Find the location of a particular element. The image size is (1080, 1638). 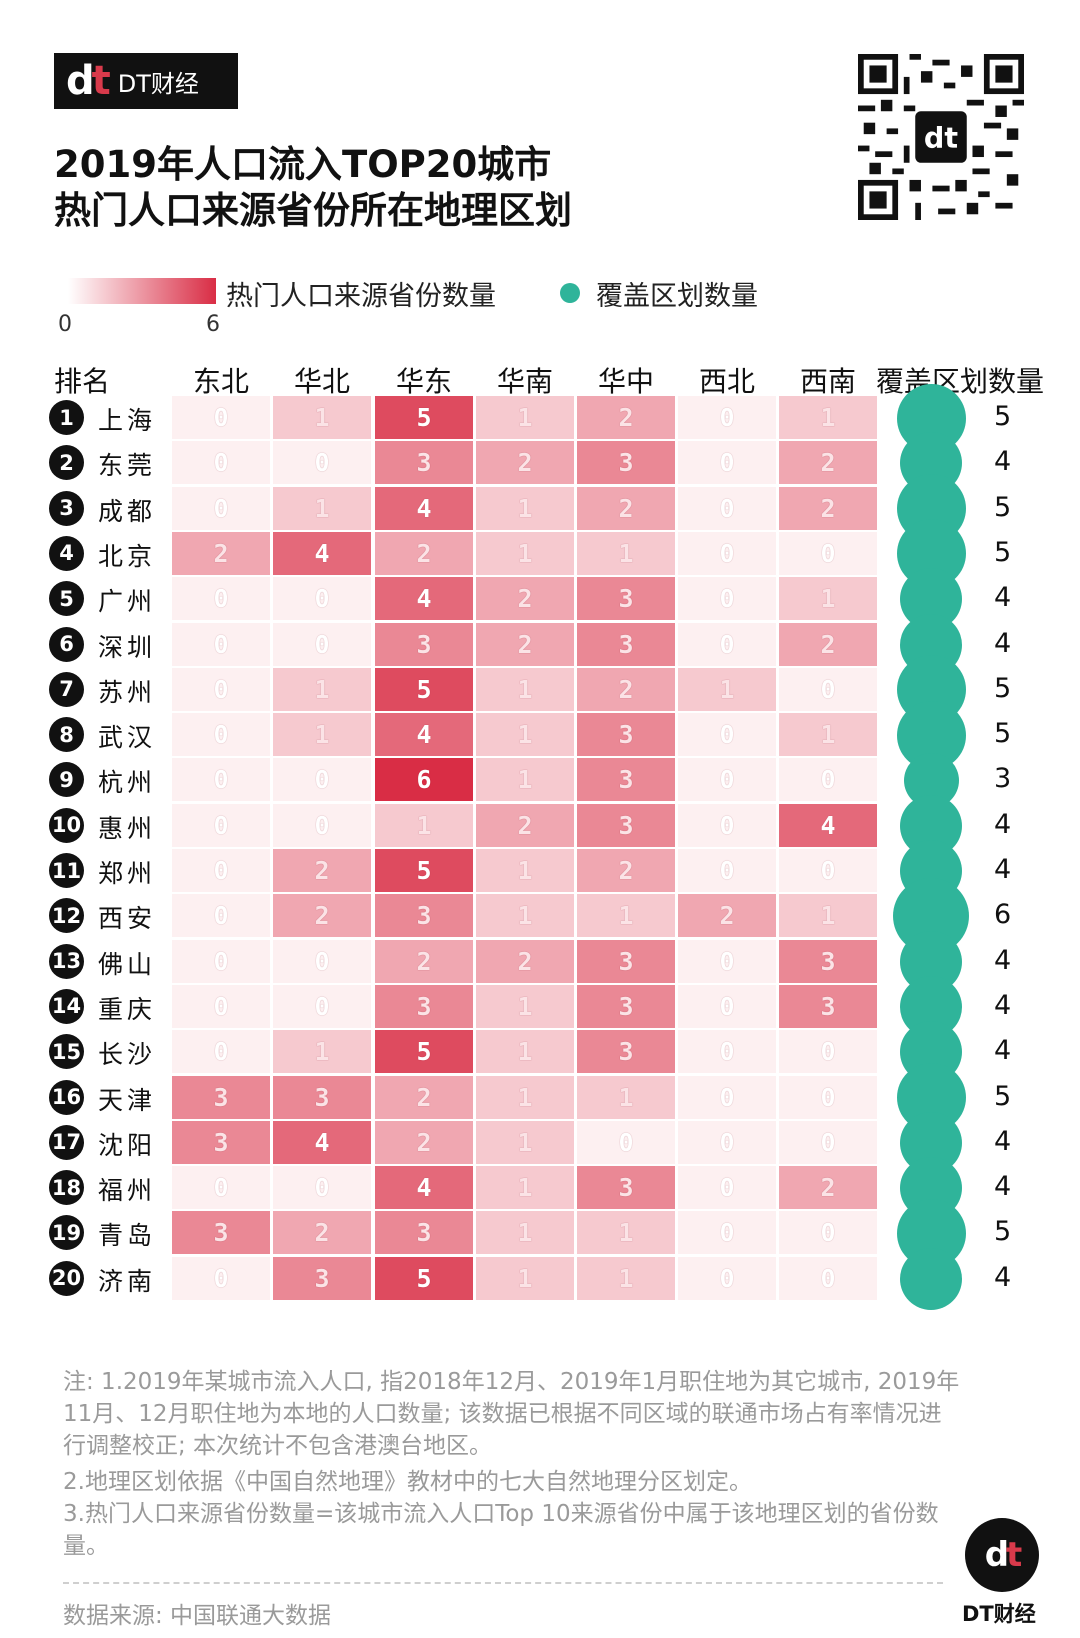

rank-badge: 3 is located at coordinates (66, 508).